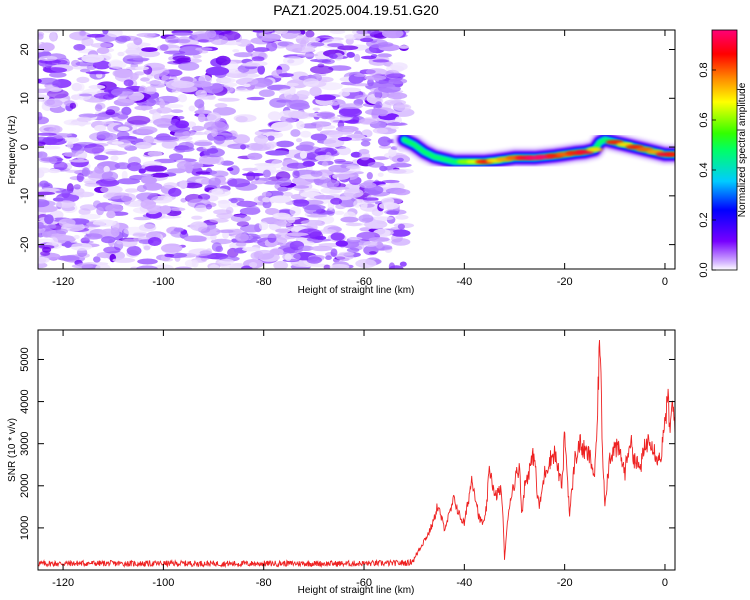 The height and width of the screenshot is (600, 750). I want to click on x-tick-label: -80, so click(264, 282).